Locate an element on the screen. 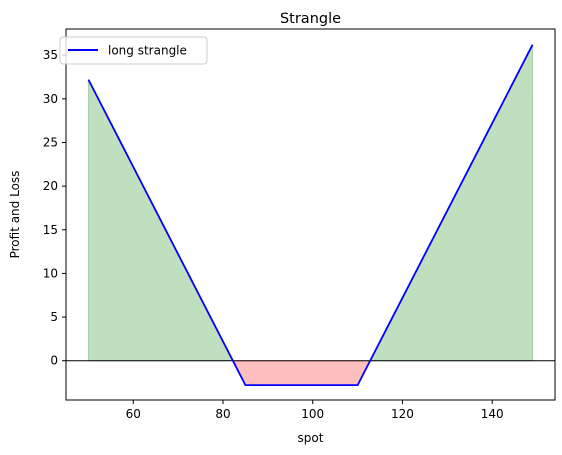 This screenshot has width=562, height=455. chart-title: Strangle is located at coordinates (310, 19).